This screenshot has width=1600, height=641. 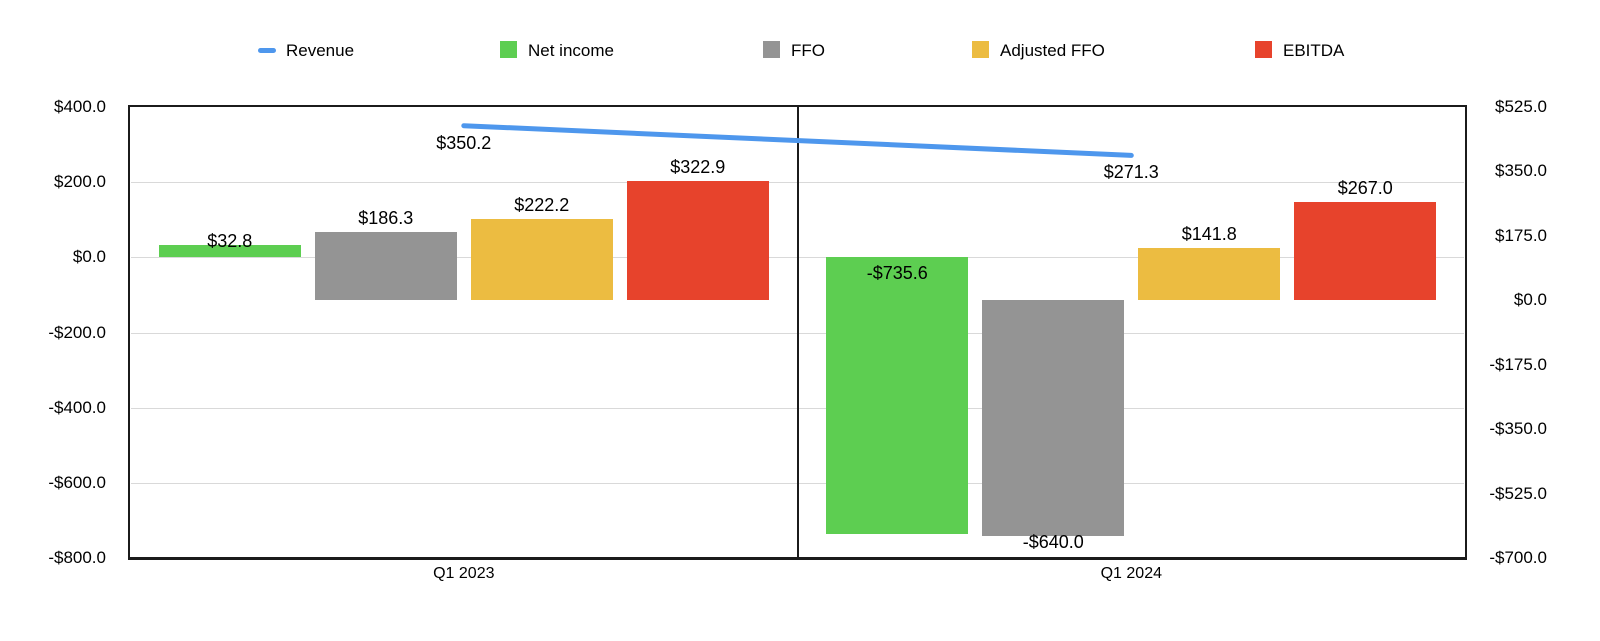 I want to click on left-axis-tick-label: -$600.0, so click(x=77, y=482).